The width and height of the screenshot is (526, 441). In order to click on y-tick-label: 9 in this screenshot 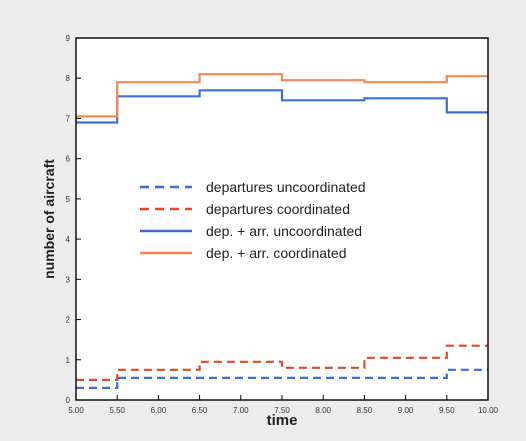, I will do `click(68, 38)`.